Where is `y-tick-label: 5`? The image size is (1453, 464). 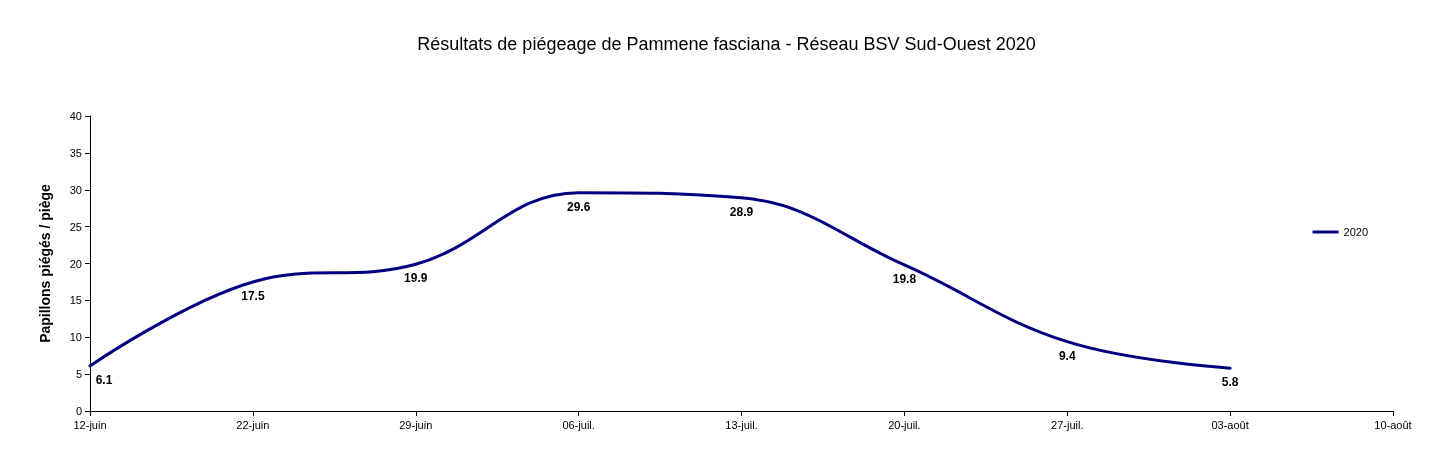 y-tick-label: 5 is located at coordinates (78, 374).